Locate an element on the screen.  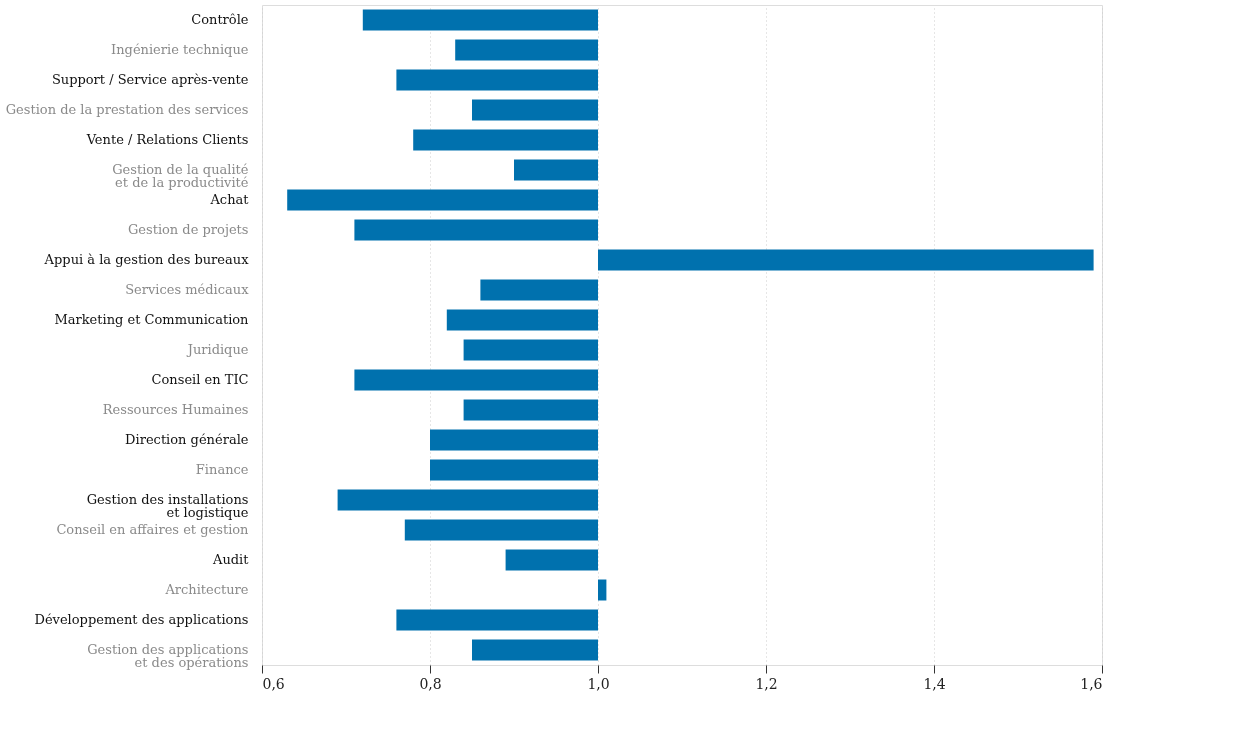
y-tick-label: Gestion des installations et logistique is located at coordinates (167, 506).